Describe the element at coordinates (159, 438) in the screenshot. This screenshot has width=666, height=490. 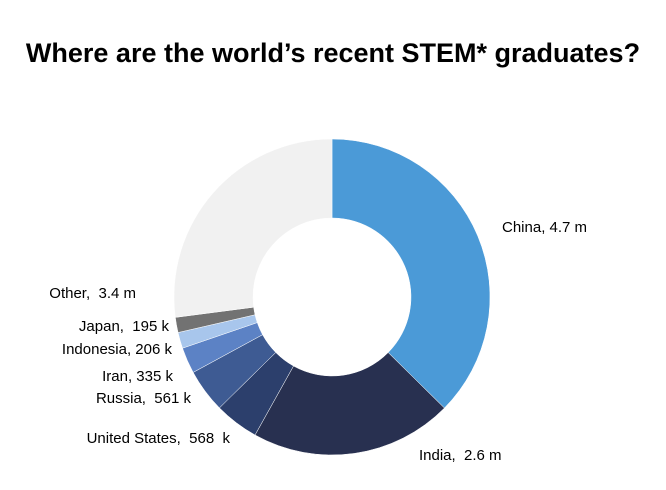
I see `slice-label: United States, 568 k` at that location.